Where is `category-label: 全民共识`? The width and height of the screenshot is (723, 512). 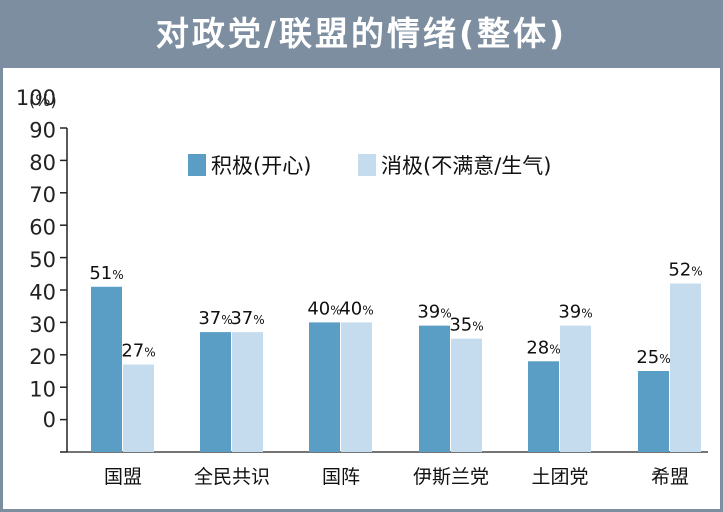 category-label: 全民共识 is located at coordinates (232, 477).